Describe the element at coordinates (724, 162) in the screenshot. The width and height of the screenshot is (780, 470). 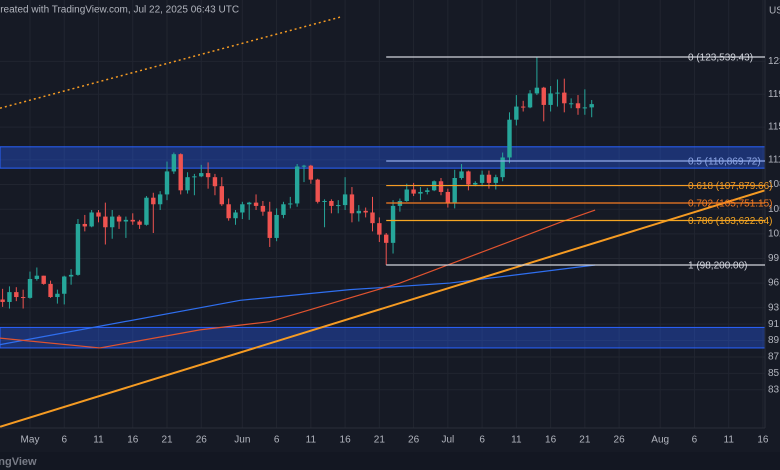
I see `fib-label: 0.5 (110,869.72)` at that location.